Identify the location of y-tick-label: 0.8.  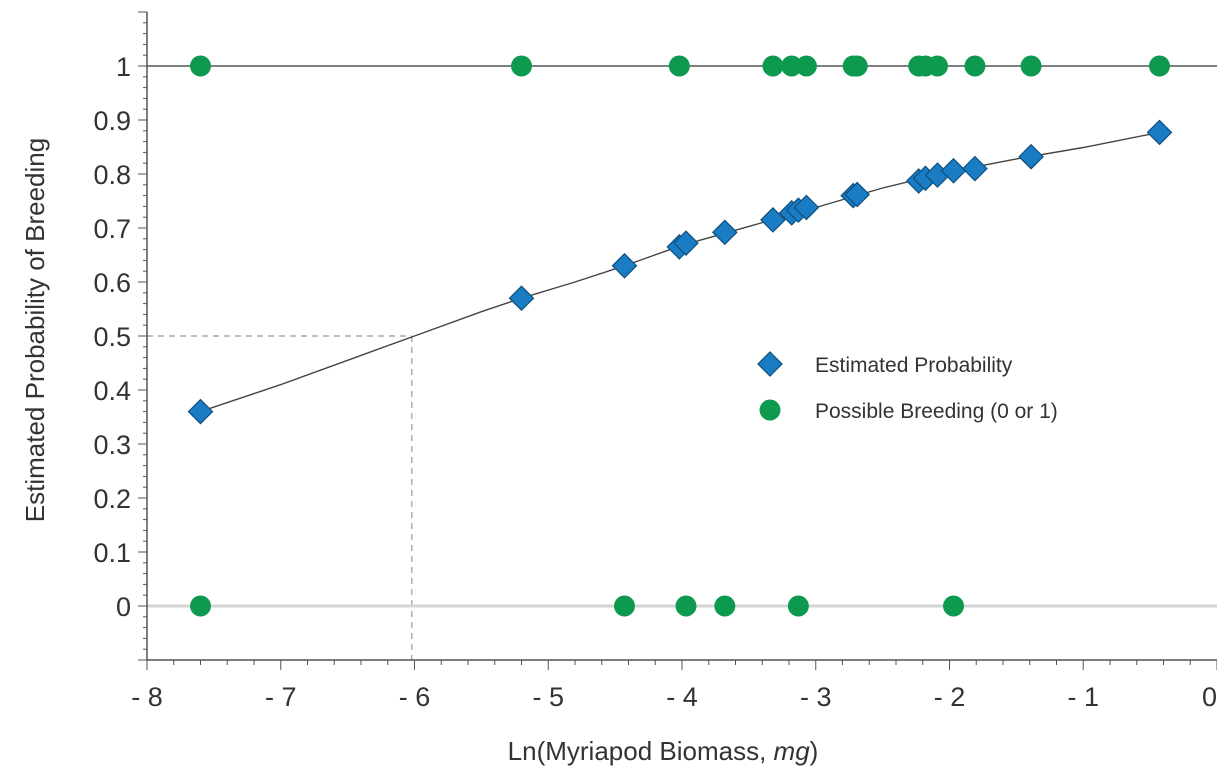
(112, 175).